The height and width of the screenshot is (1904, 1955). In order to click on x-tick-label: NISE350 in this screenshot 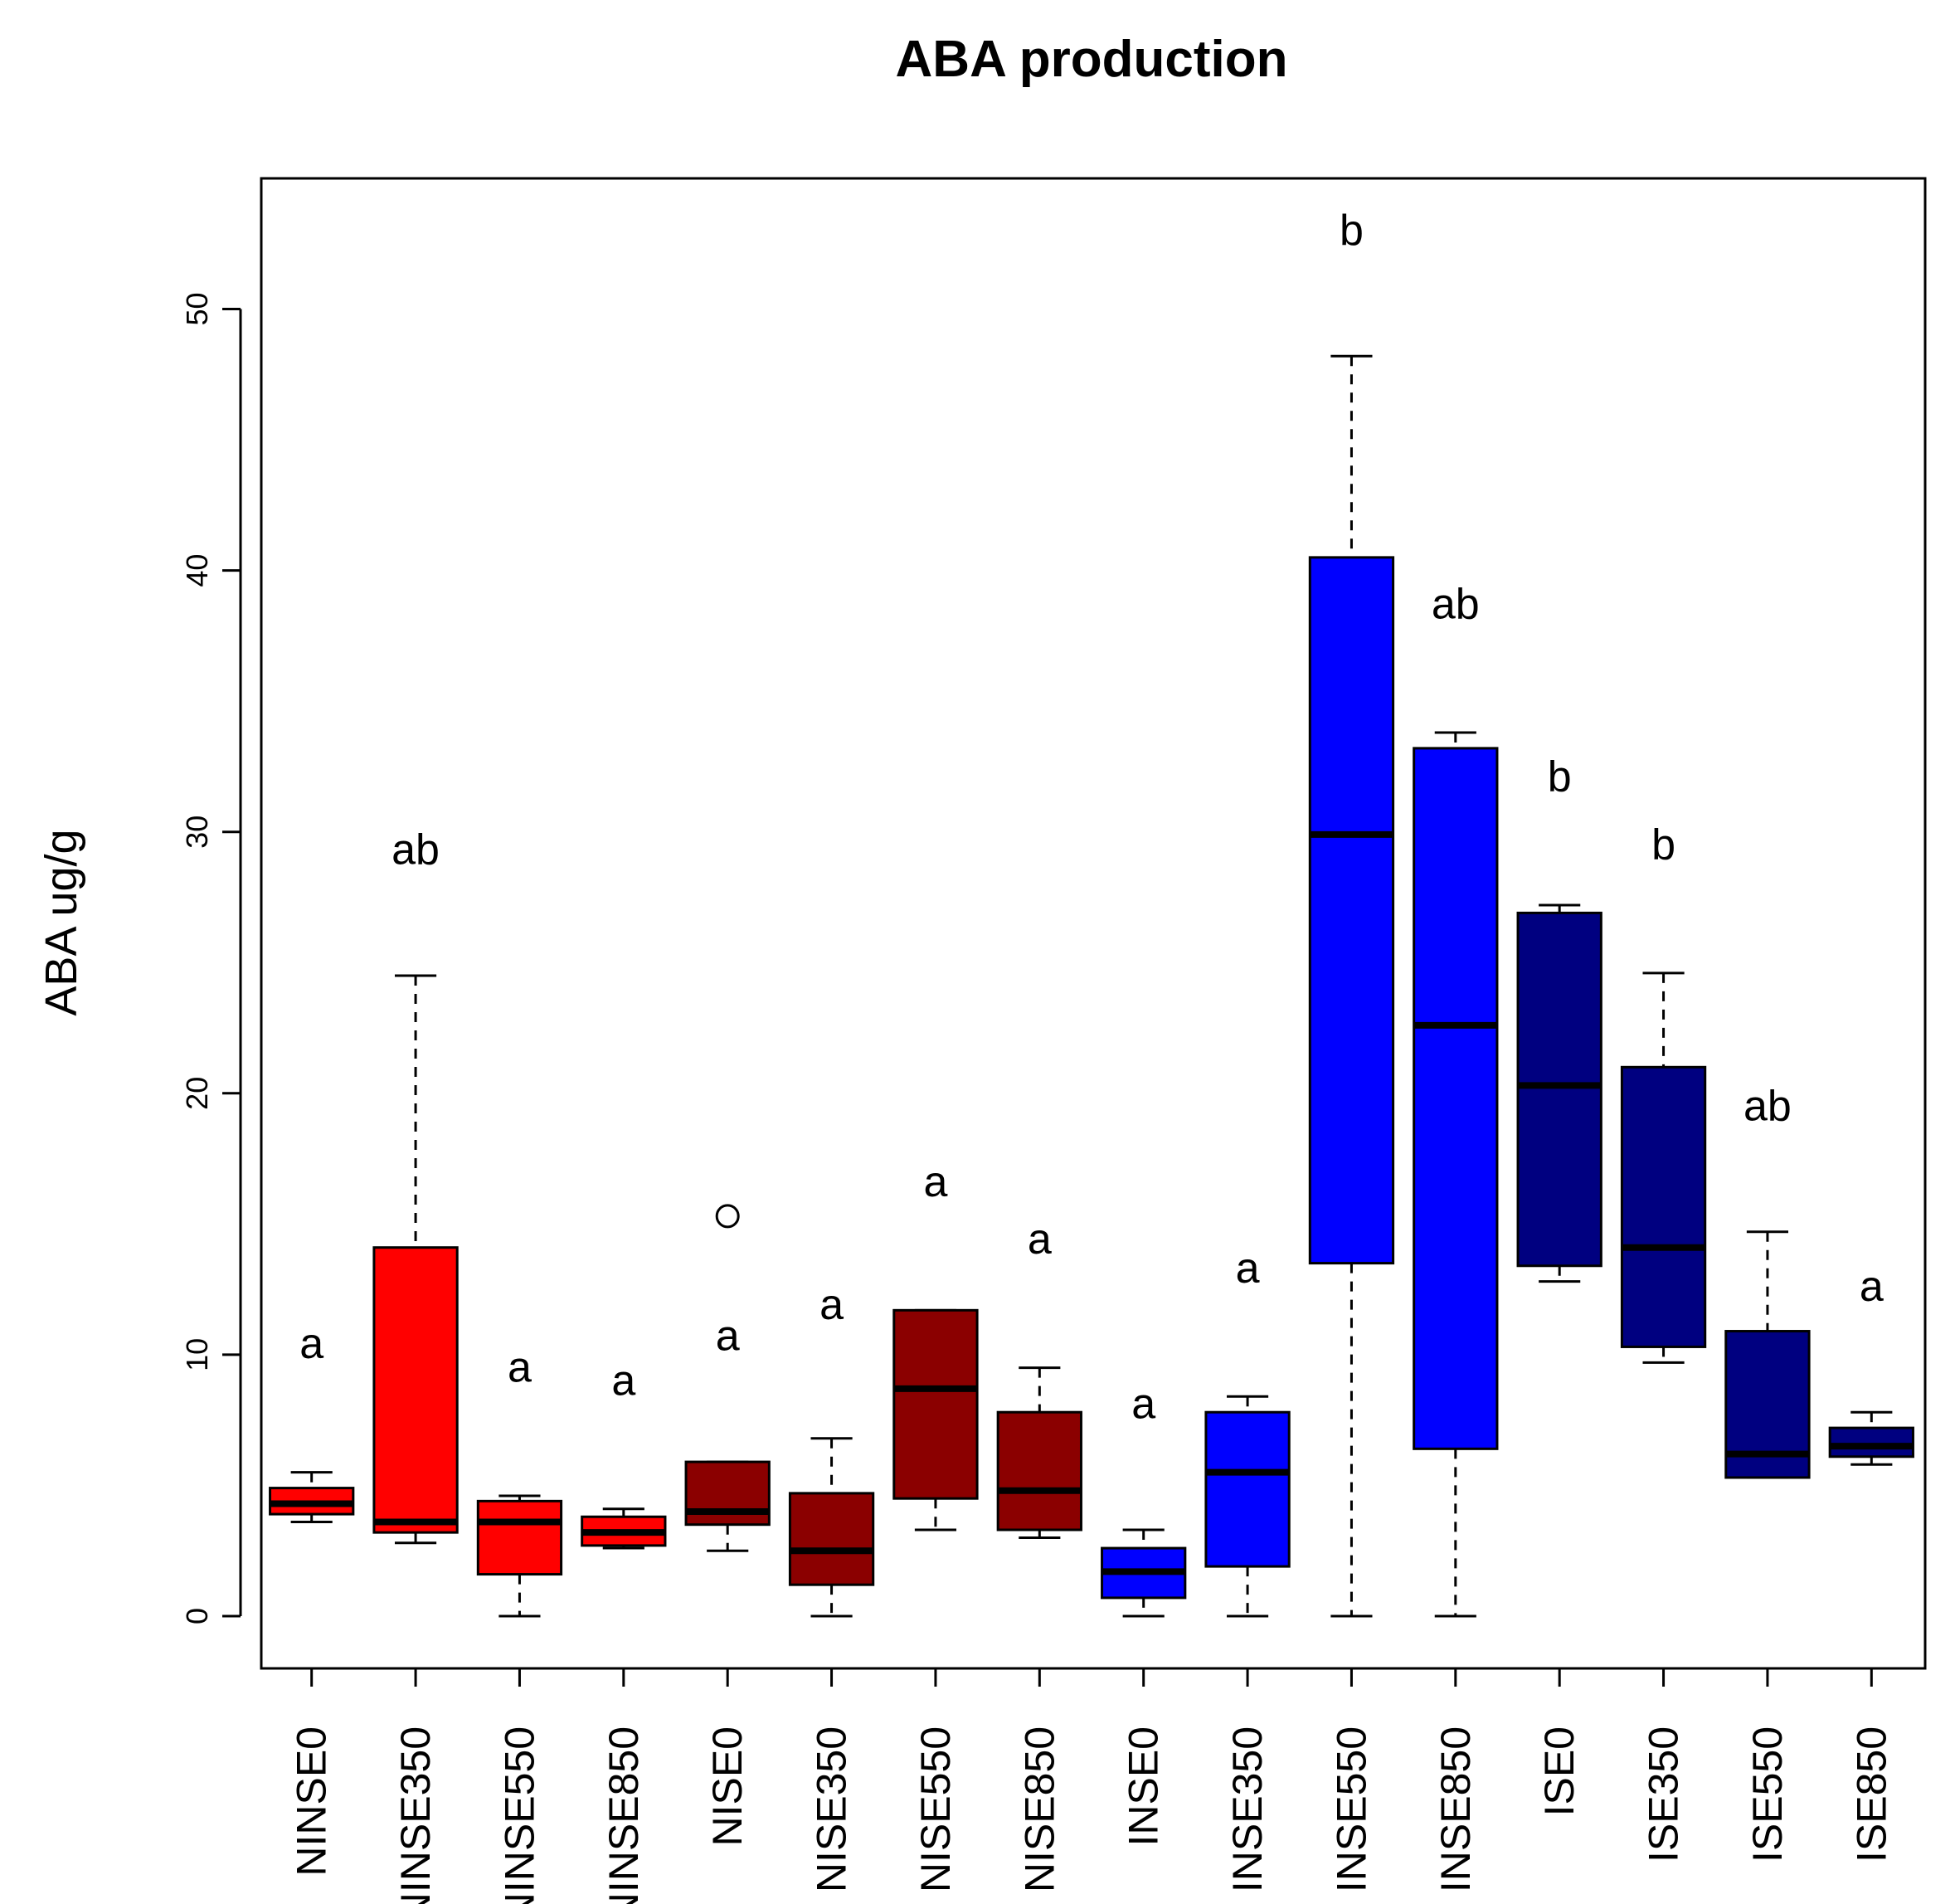, I will do `click(832, 1809)`.